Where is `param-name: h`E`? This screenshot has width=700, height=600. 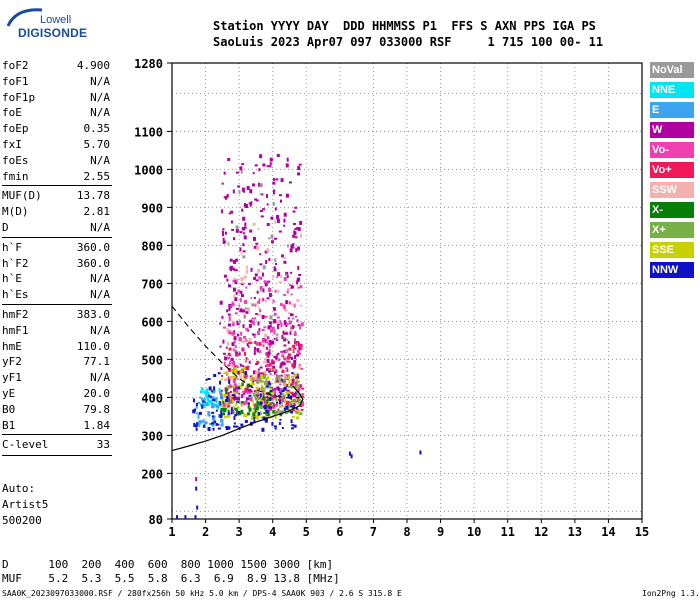 param-name: h`E is located at coordinates (12, 279).